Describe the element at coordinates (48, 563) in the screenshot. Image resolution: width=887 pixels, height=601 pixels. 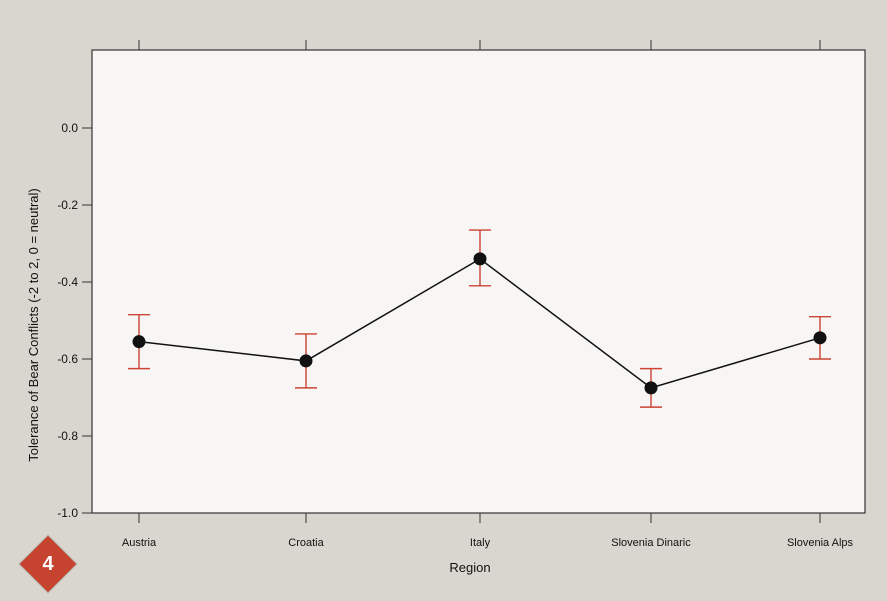
I see `figure-number: 4` at that location.